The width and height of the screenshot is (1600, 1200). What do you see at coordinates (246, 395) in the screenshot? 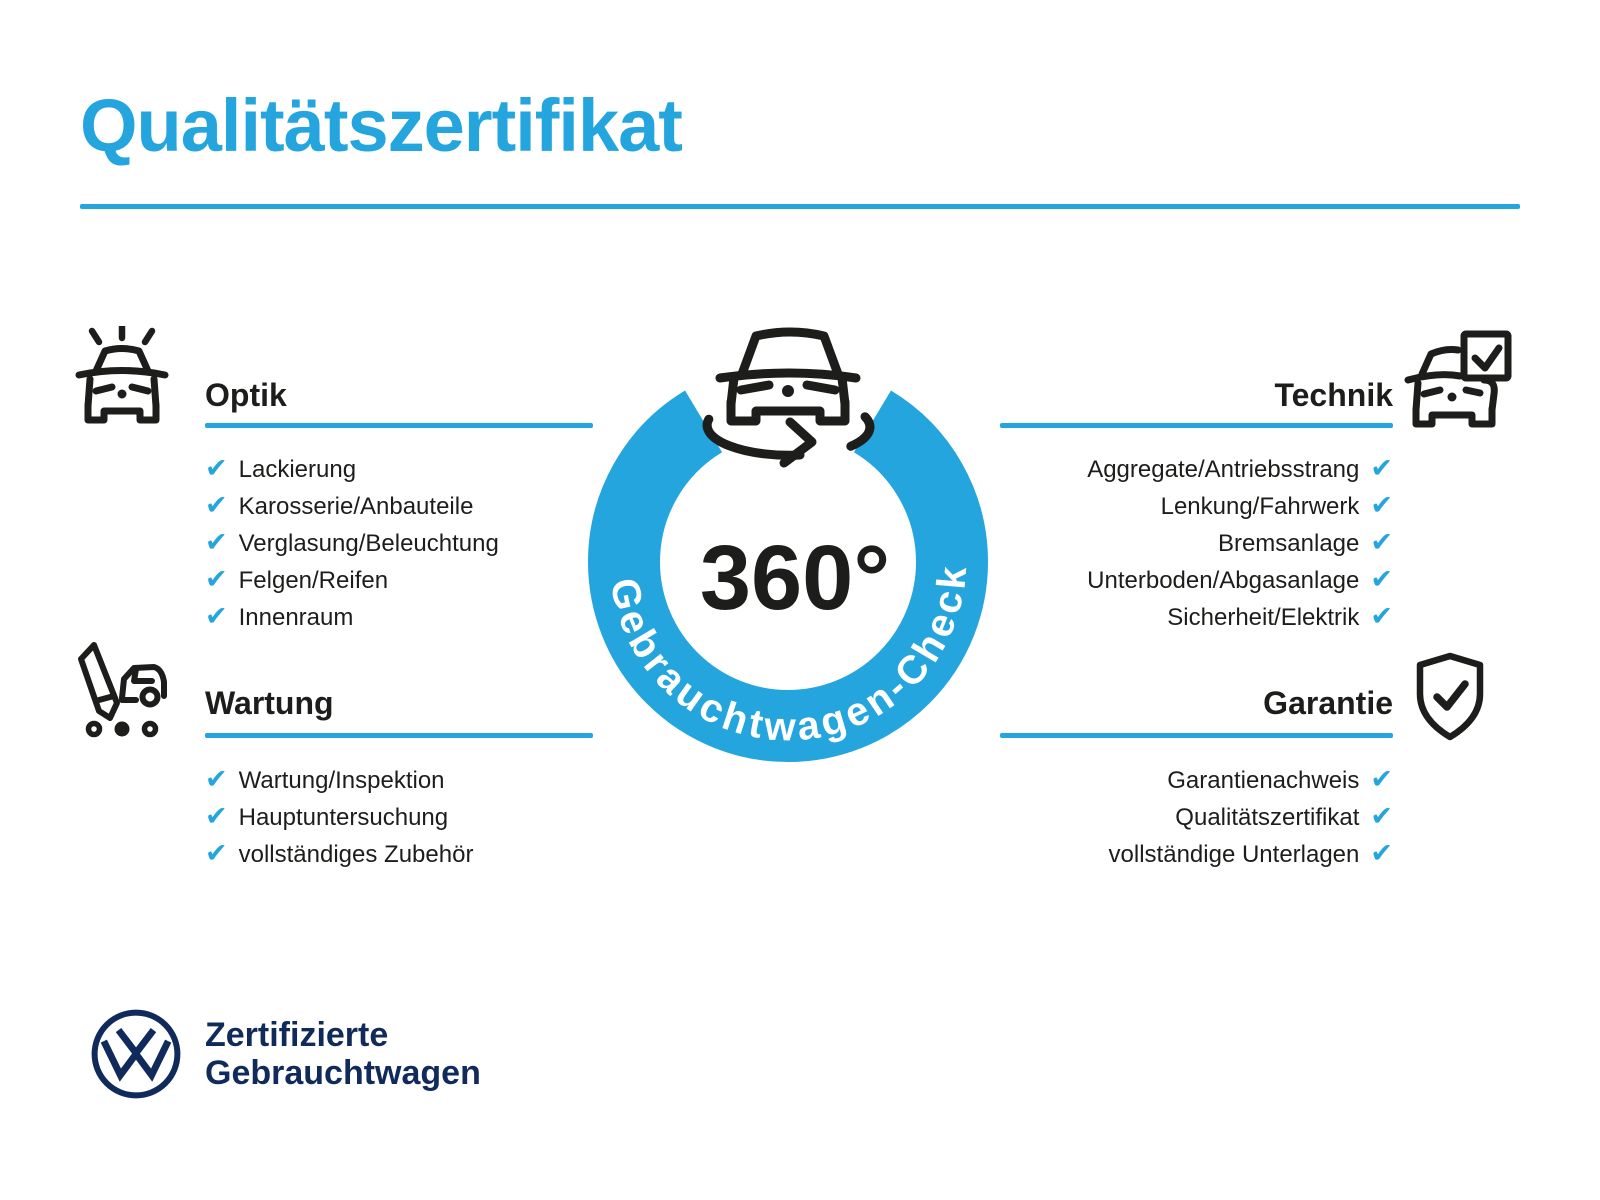
I see `section-title-optik: Optik` at bounding box center [246, 395].